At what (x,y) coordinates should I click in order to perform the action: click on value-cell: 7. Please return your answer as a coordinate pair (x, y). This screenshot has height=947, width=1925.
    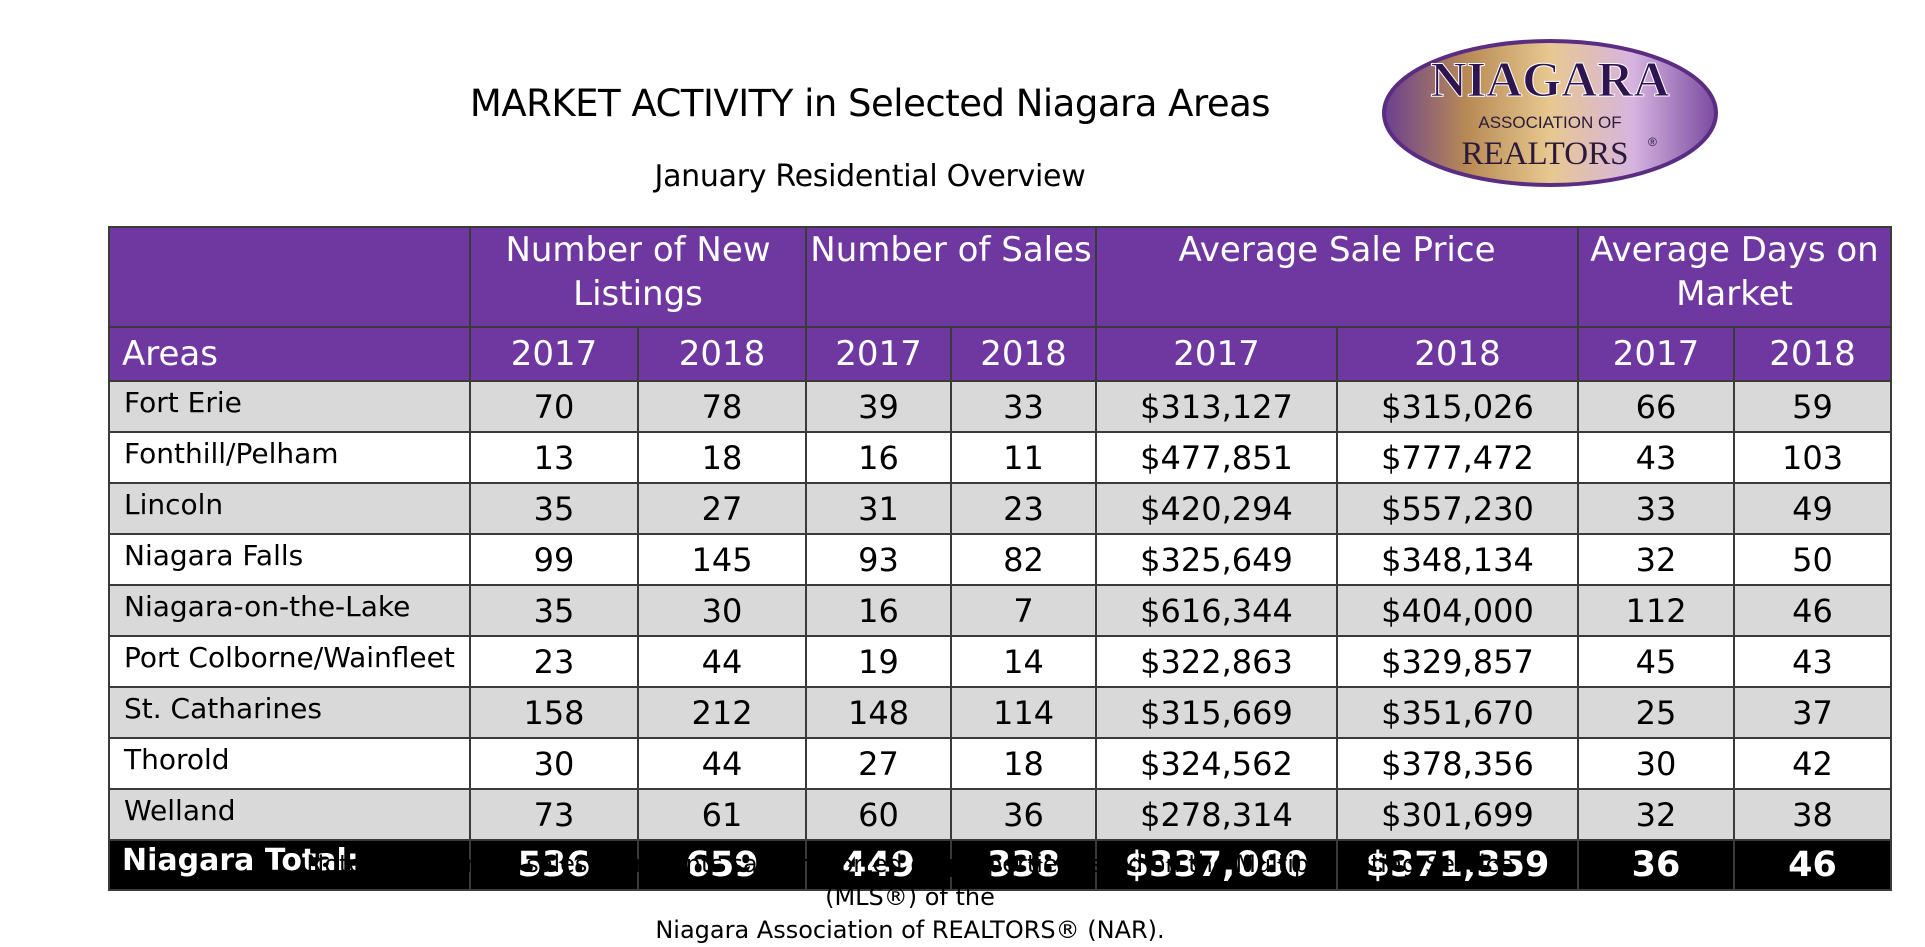
    Looking at the image, I should click on (1024, 610).